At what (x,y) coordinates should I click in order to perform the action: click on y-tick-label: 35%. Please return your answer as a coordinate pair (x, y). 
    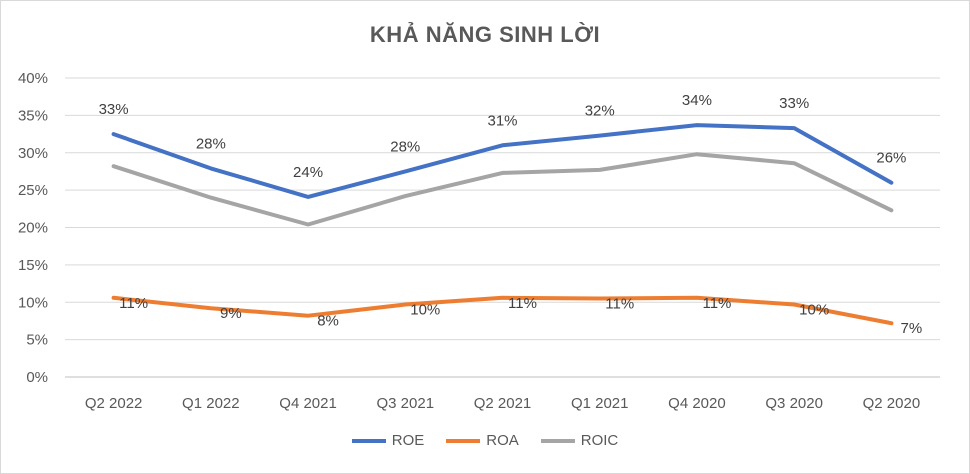
    Looking at the image, I should click on (33, 115).